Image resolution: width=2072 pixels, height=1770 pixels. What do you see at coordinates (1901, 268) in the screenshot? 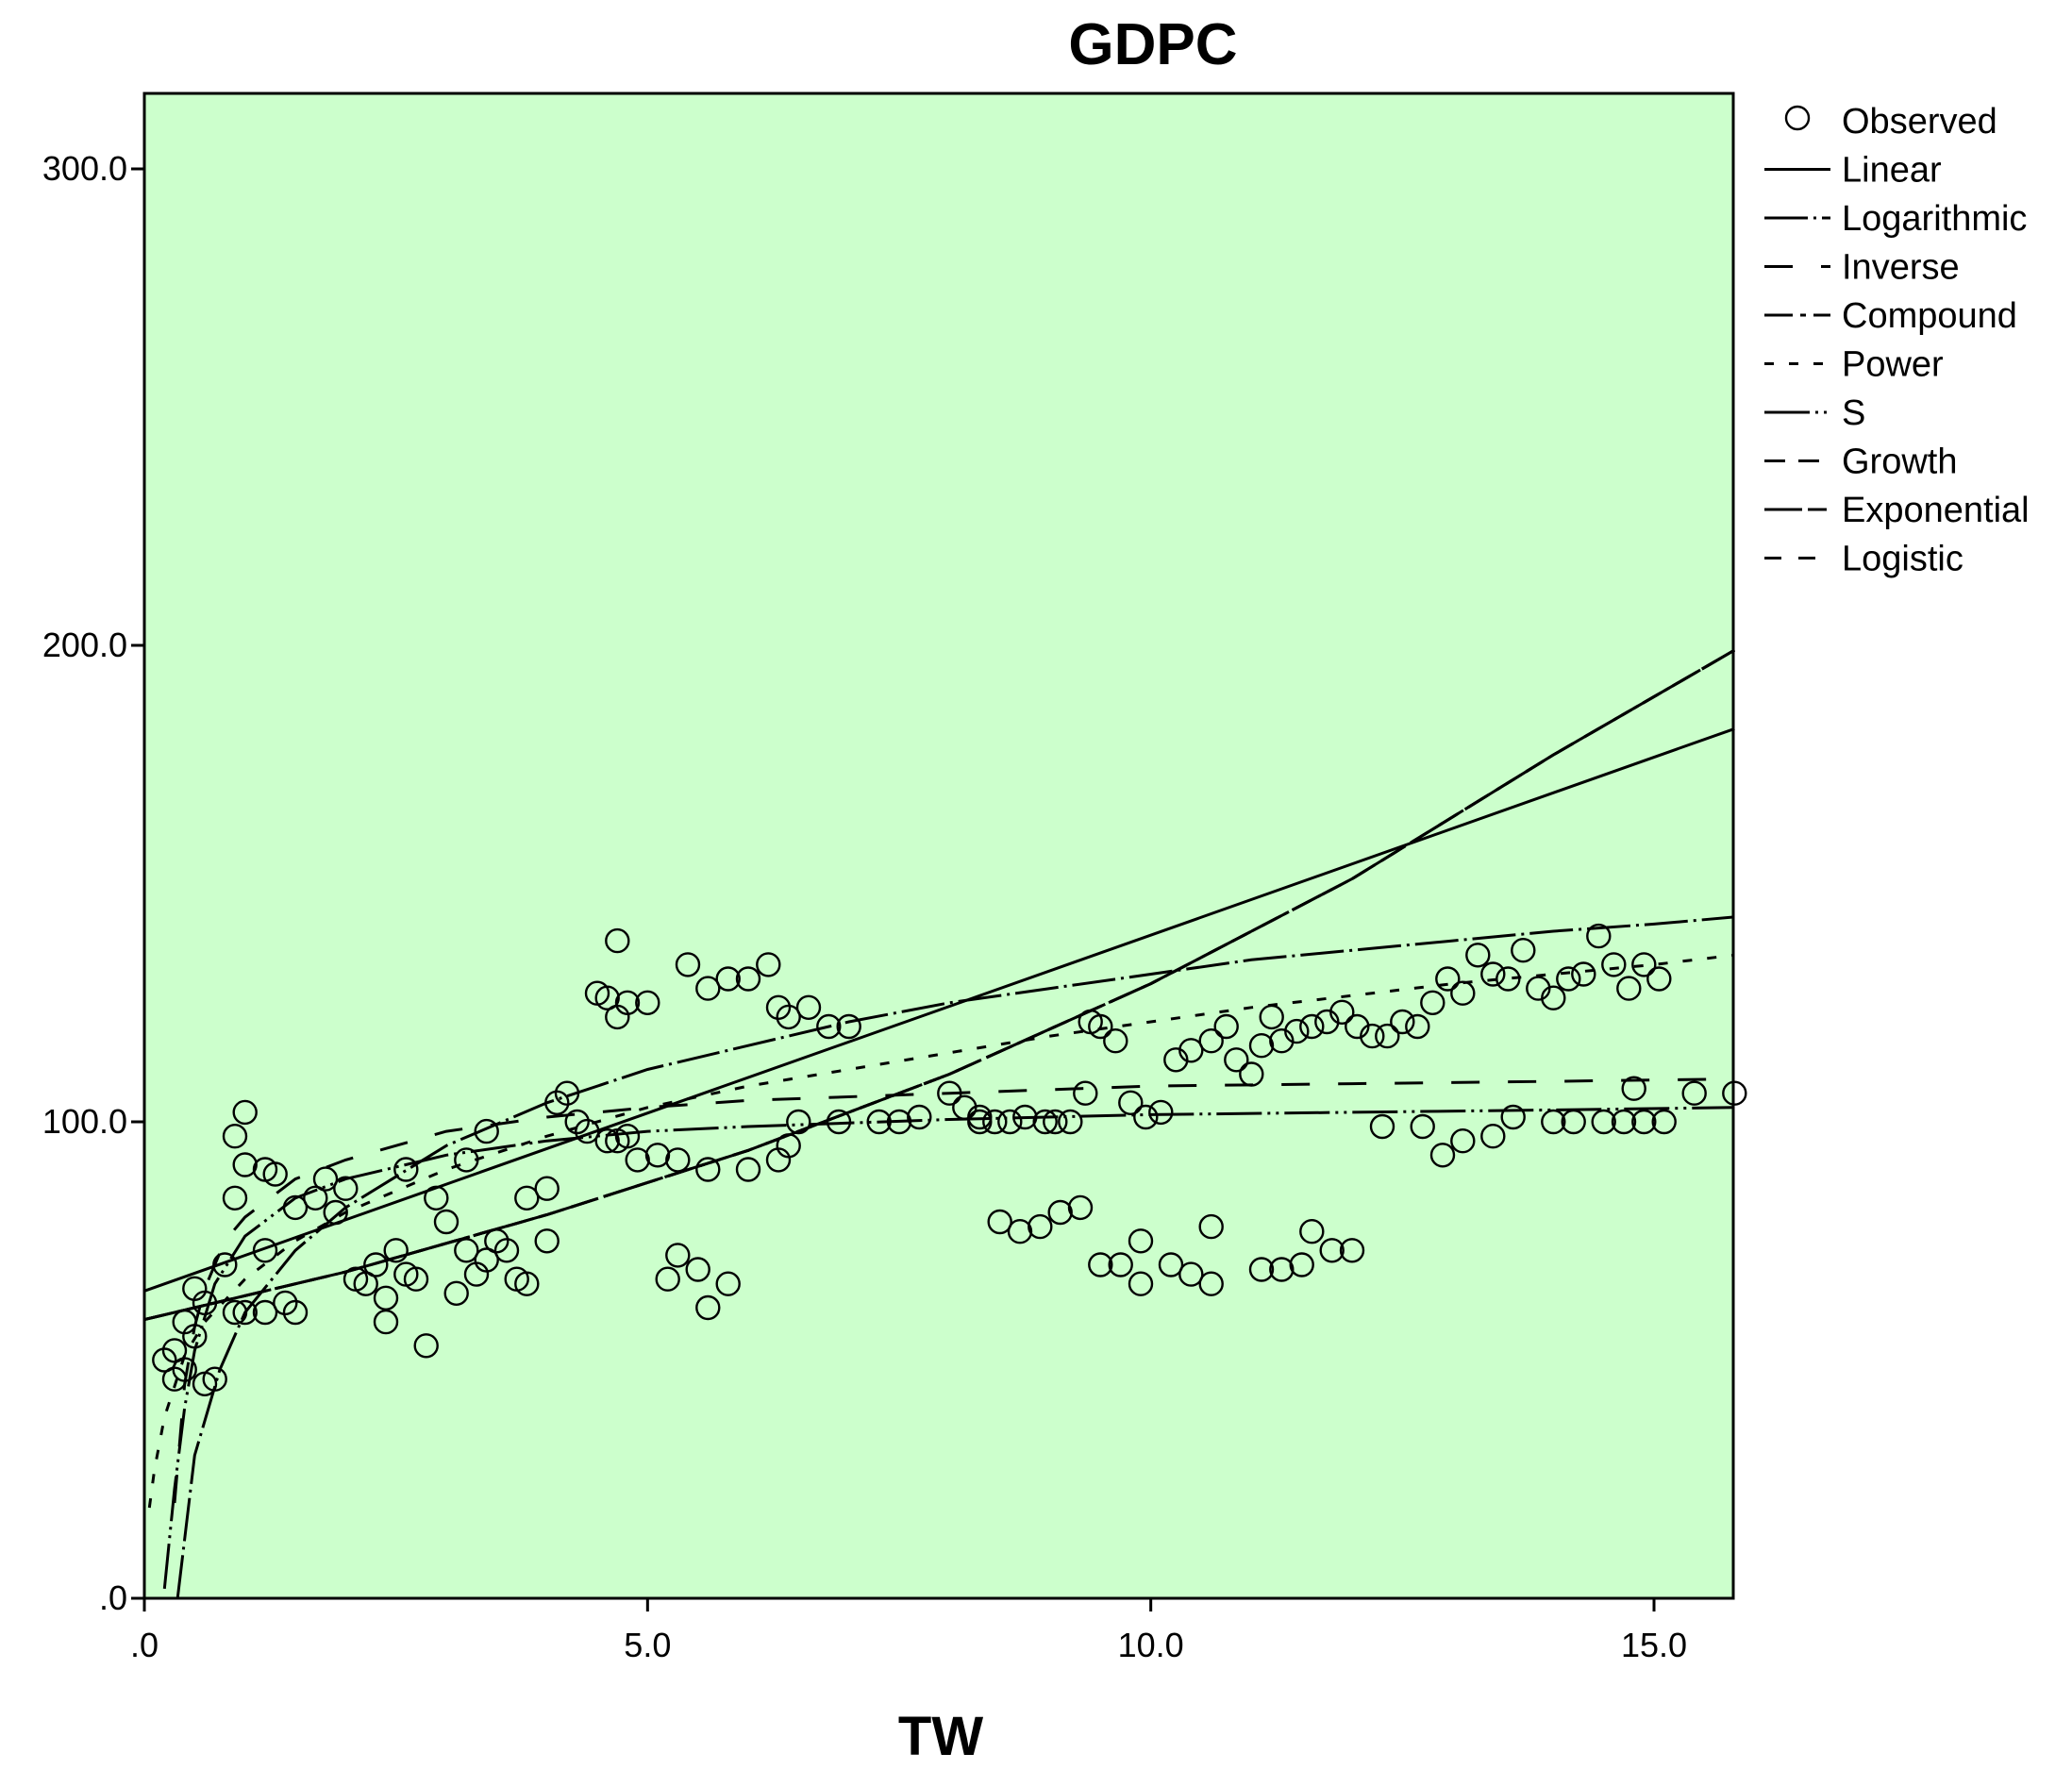
I see `legend-label: Inverse` at bounding box center [1901, 268].